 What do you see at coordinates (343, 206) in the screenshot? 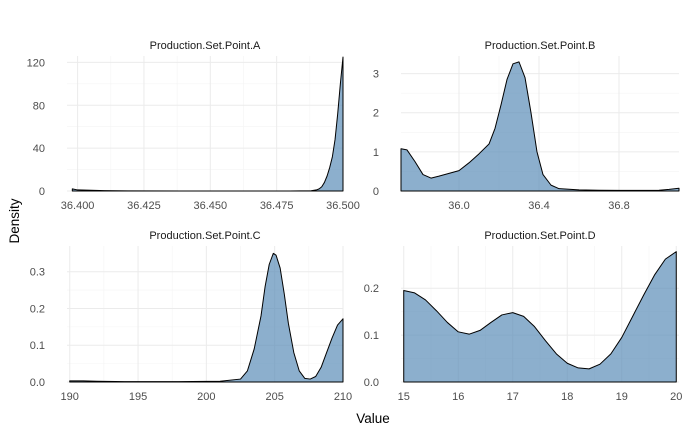
I see `x-tick-label: 36.500` at bounding box center [343, 206].